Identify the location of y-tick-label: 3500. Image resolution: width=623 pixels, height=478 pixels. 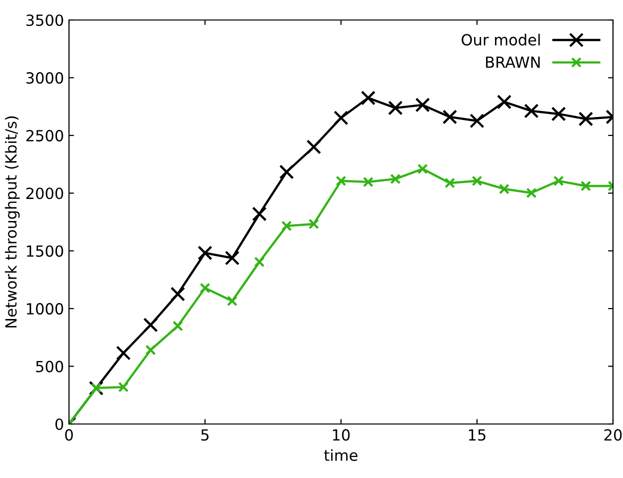
(45, 20).